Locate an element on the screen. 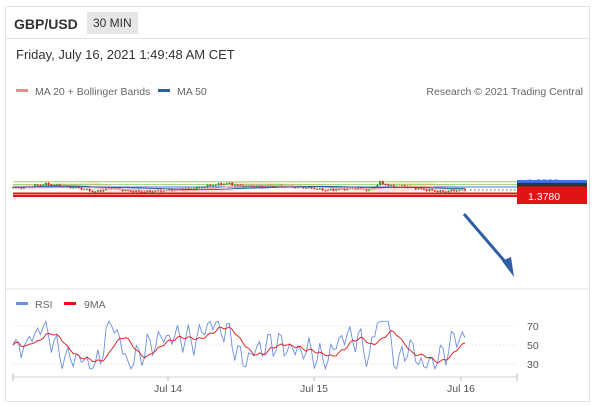 The width and height of the screenshot is (596, 406). research-credit: Research © 2021 Trading Central is located at coordinates (504, 92).